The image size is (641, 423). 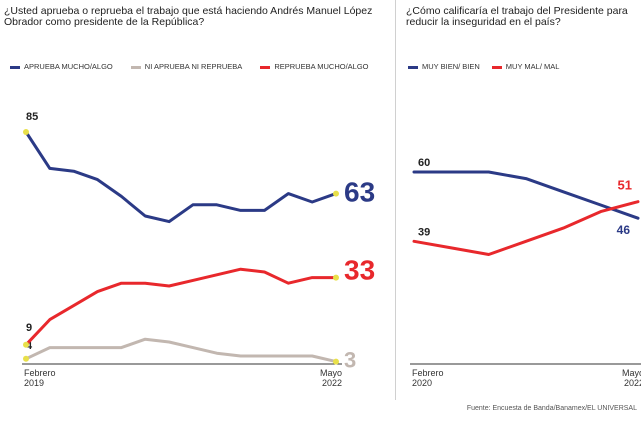 What do you see at coordinates (29, 328) in the screenshot?
I see `start-value-label-2: 9` at bounding box center [29, 328].